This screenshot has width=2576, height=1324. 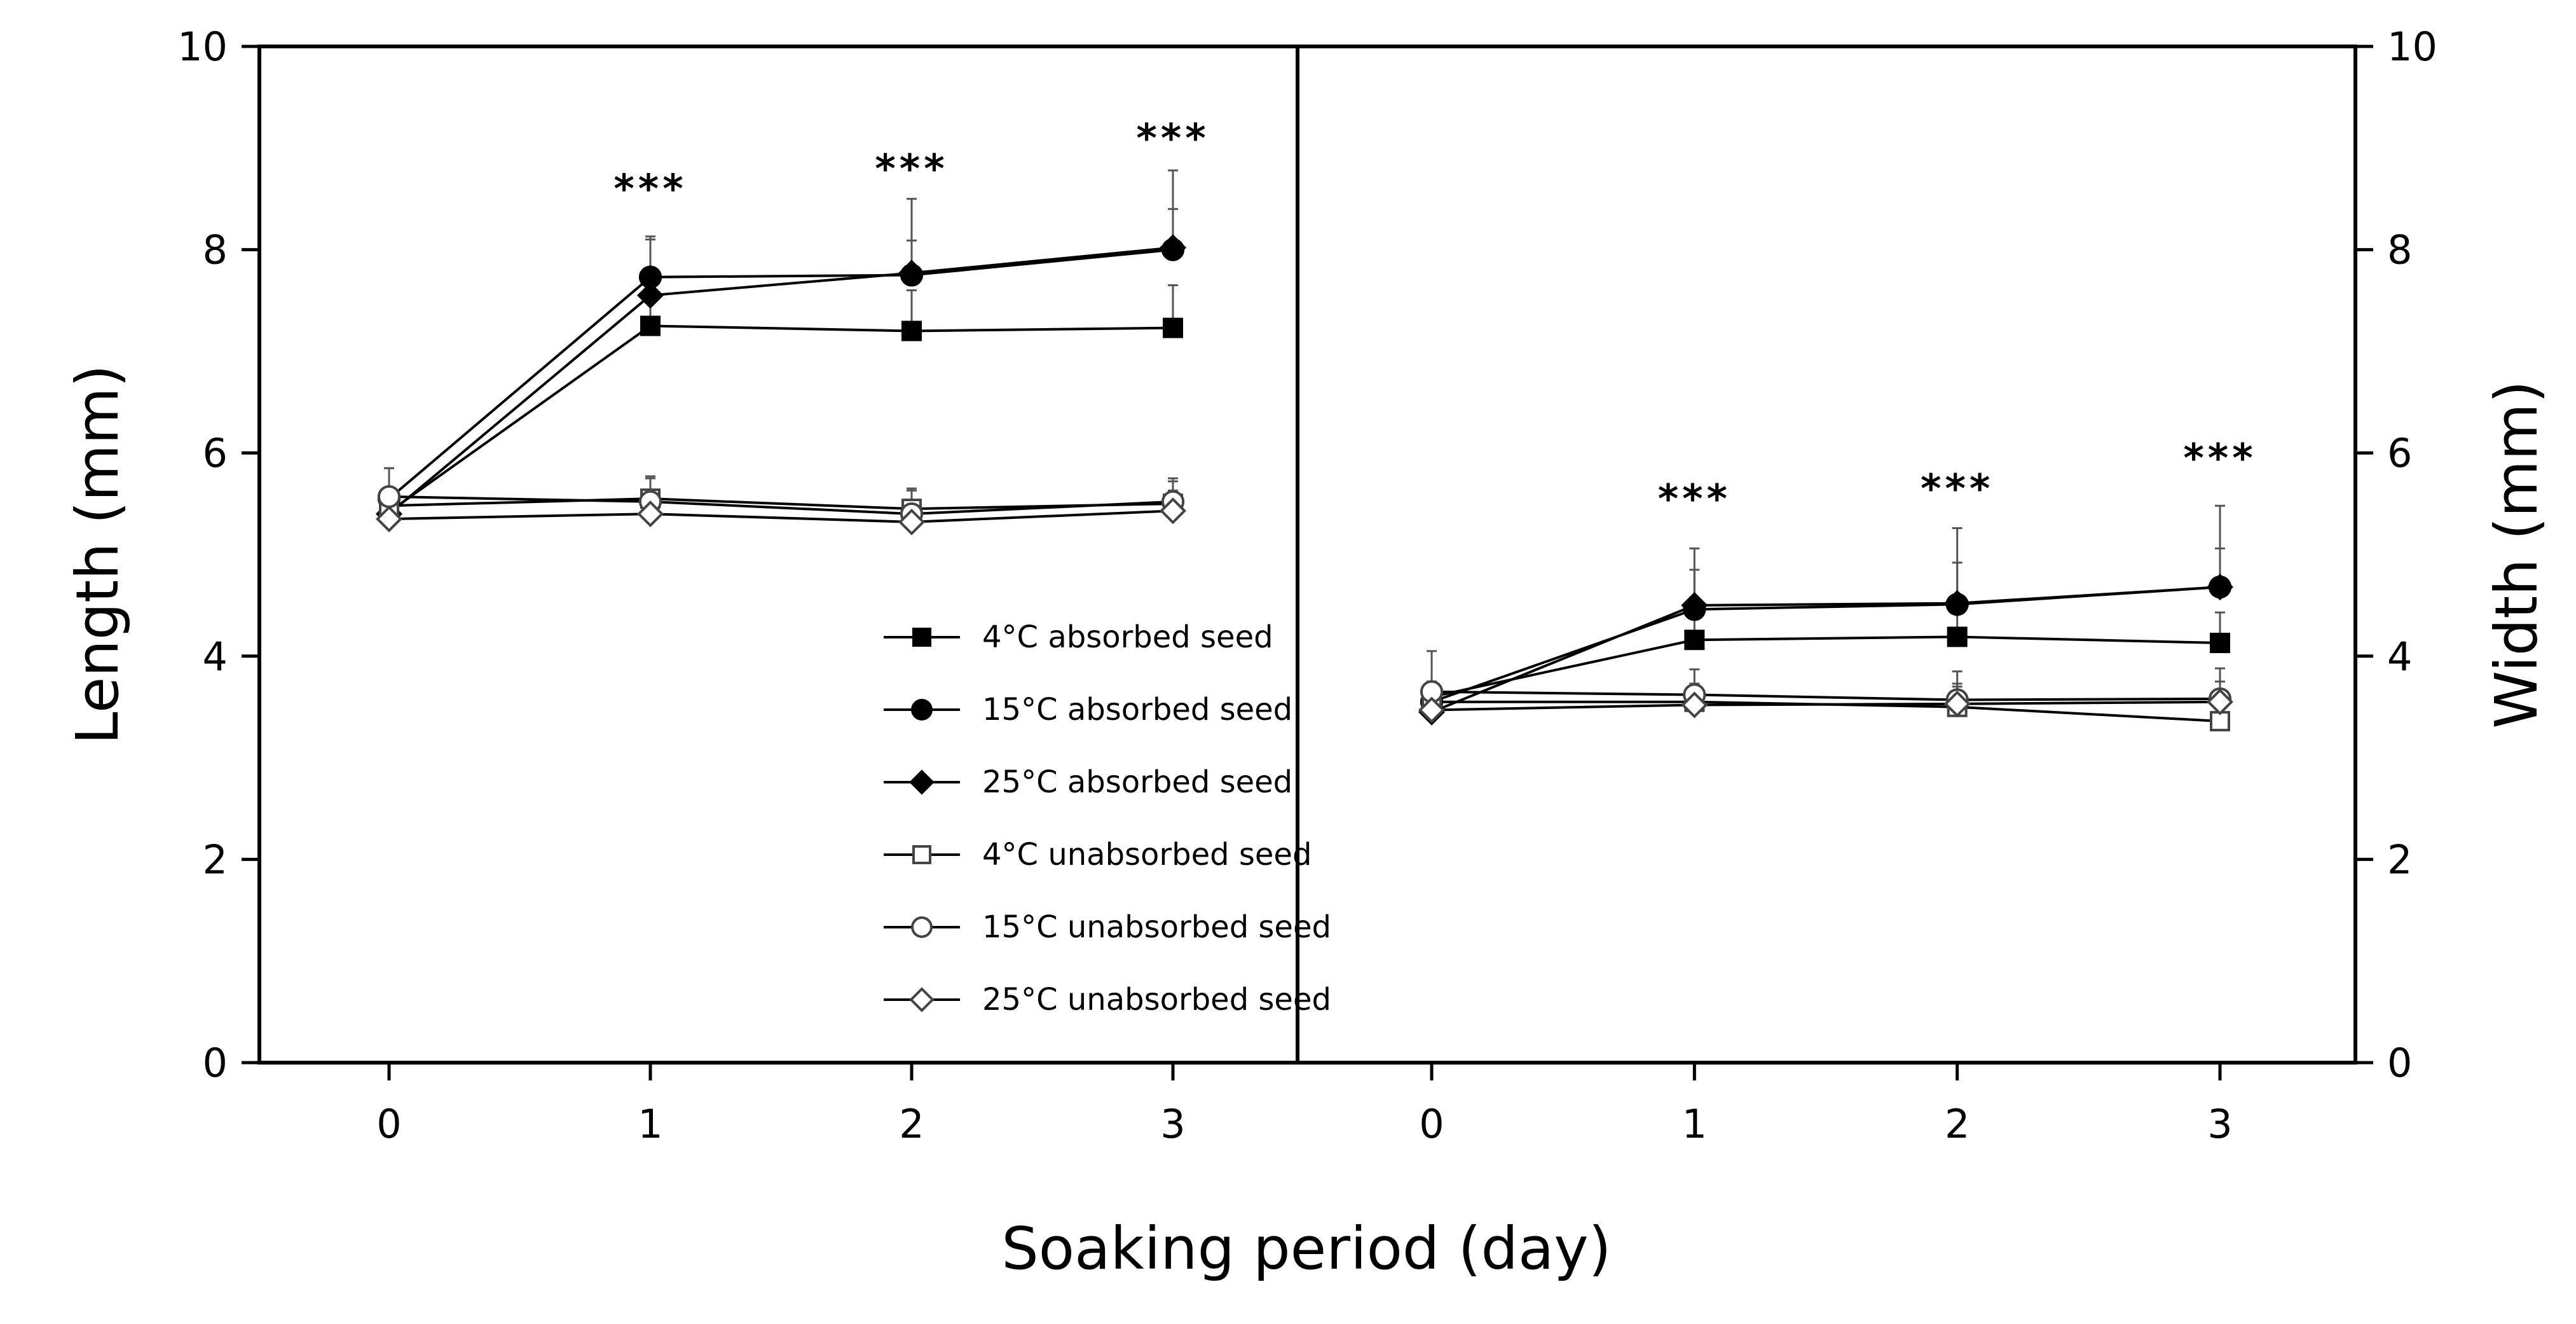 What do you see at coordinates (1172, 1124) in the screenshot?
I see `x-tick-label: 3` at bounding box center [1172, 1124].